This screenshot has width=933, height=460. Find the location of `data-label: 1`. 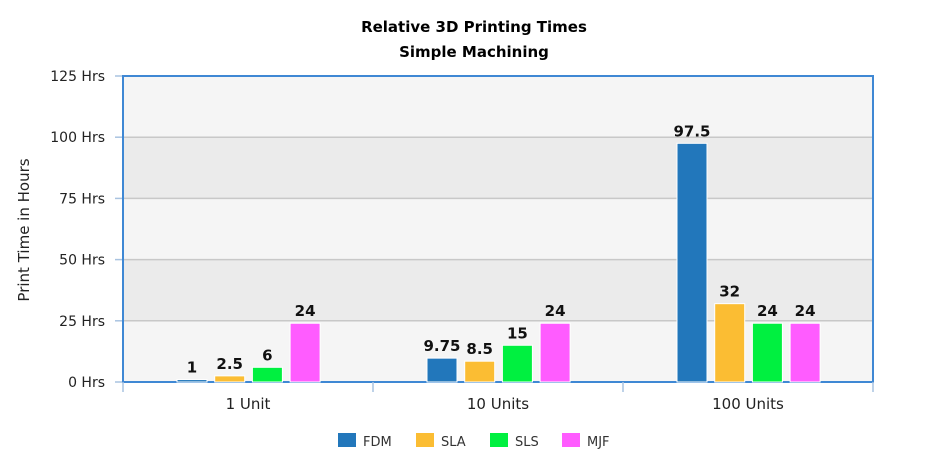

data-label: 1 is located at coordinates (192, 368).